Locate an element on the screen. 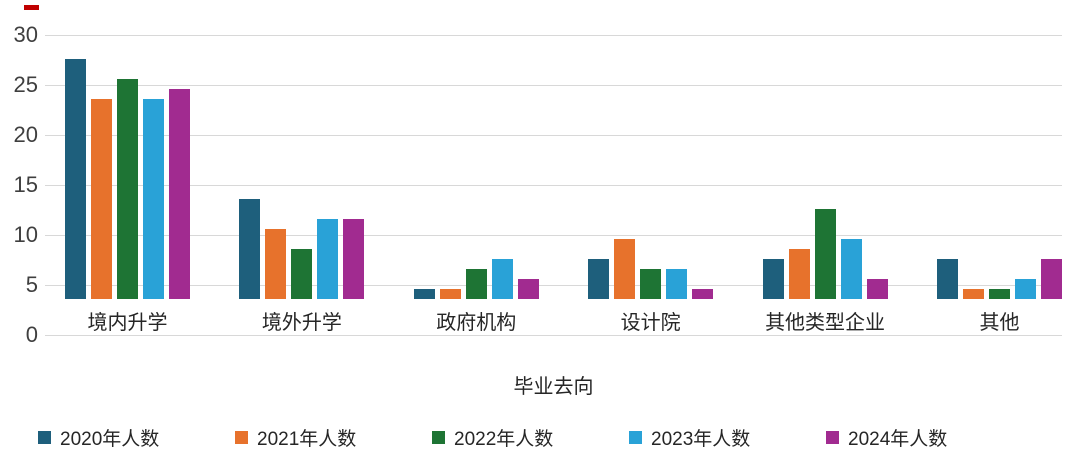 The height and width of the screenshot is (469, 1080). bar-group: 政府机构 is located at coordinates (476, 185).